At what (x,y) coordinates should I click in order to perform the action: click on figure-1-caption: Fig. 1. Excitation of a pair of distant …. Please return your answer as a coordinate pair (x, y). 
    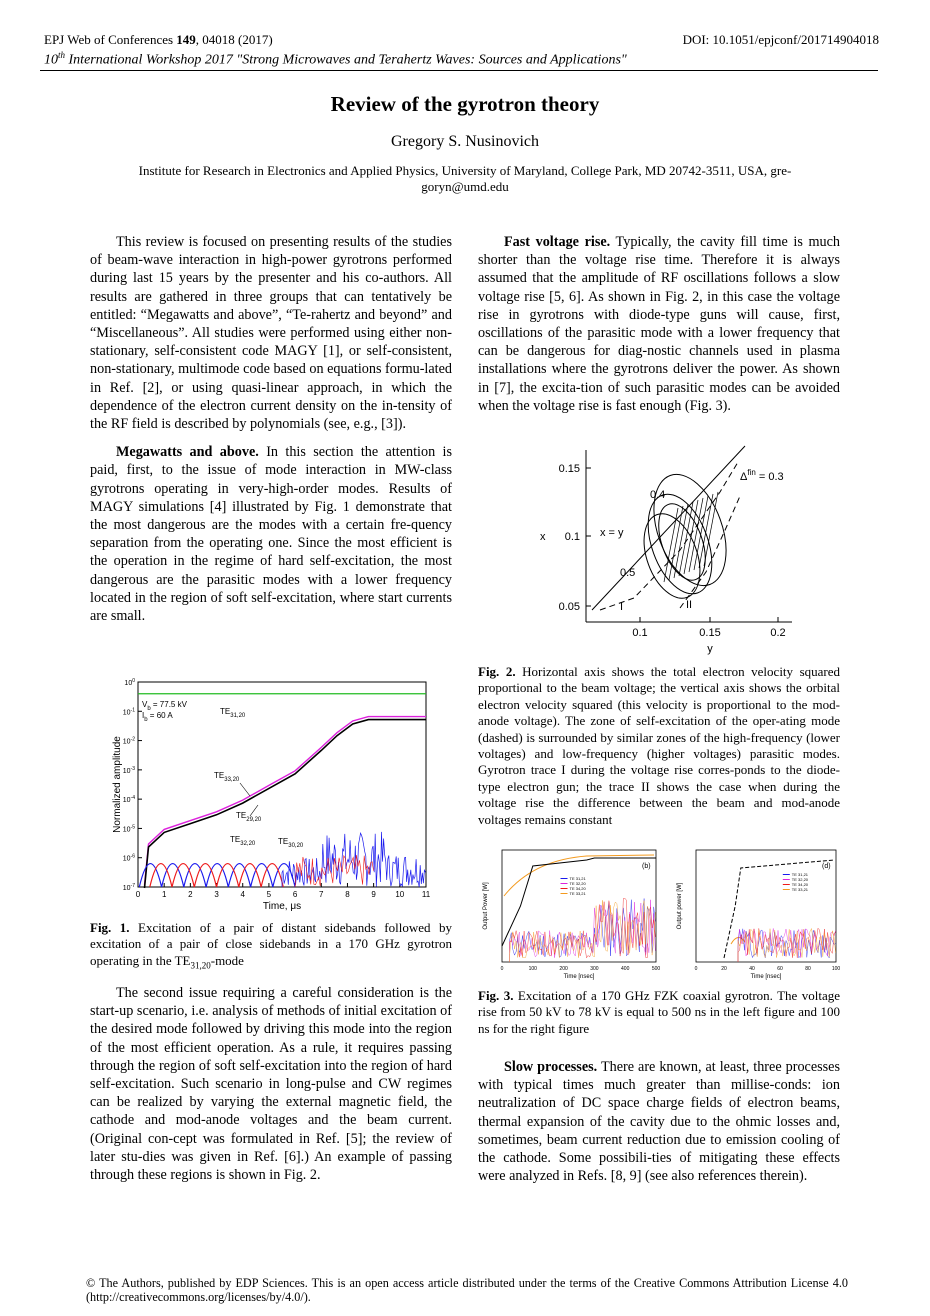
    Looking at the image, I should click on (271, 945).